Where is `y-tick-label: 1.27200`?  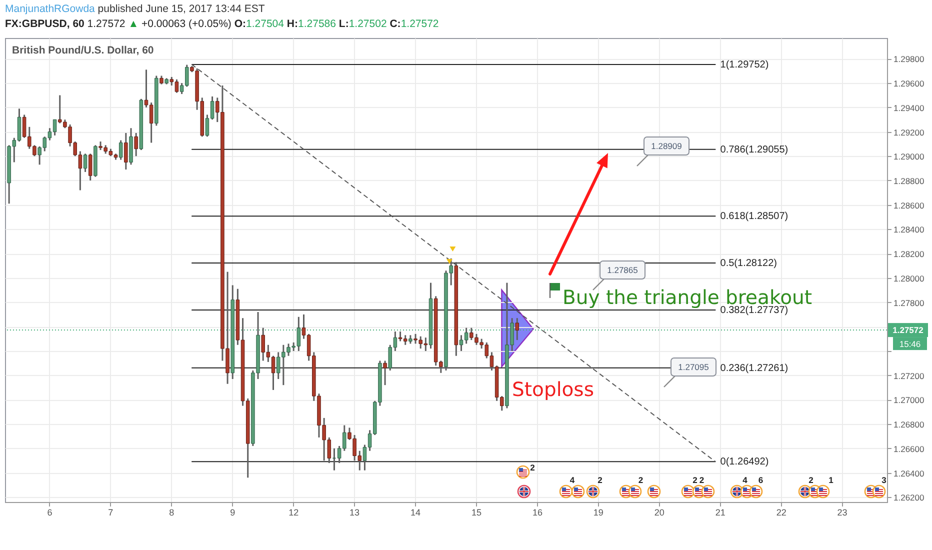 y-tick-label: 1.27200 is located at coordinates (909, 375).